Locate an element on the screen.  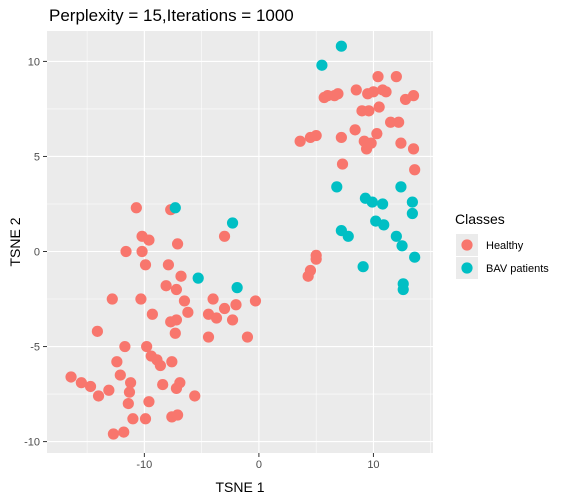
legend: Classes Healthy BAV patients is located at coordinates (502, 245).